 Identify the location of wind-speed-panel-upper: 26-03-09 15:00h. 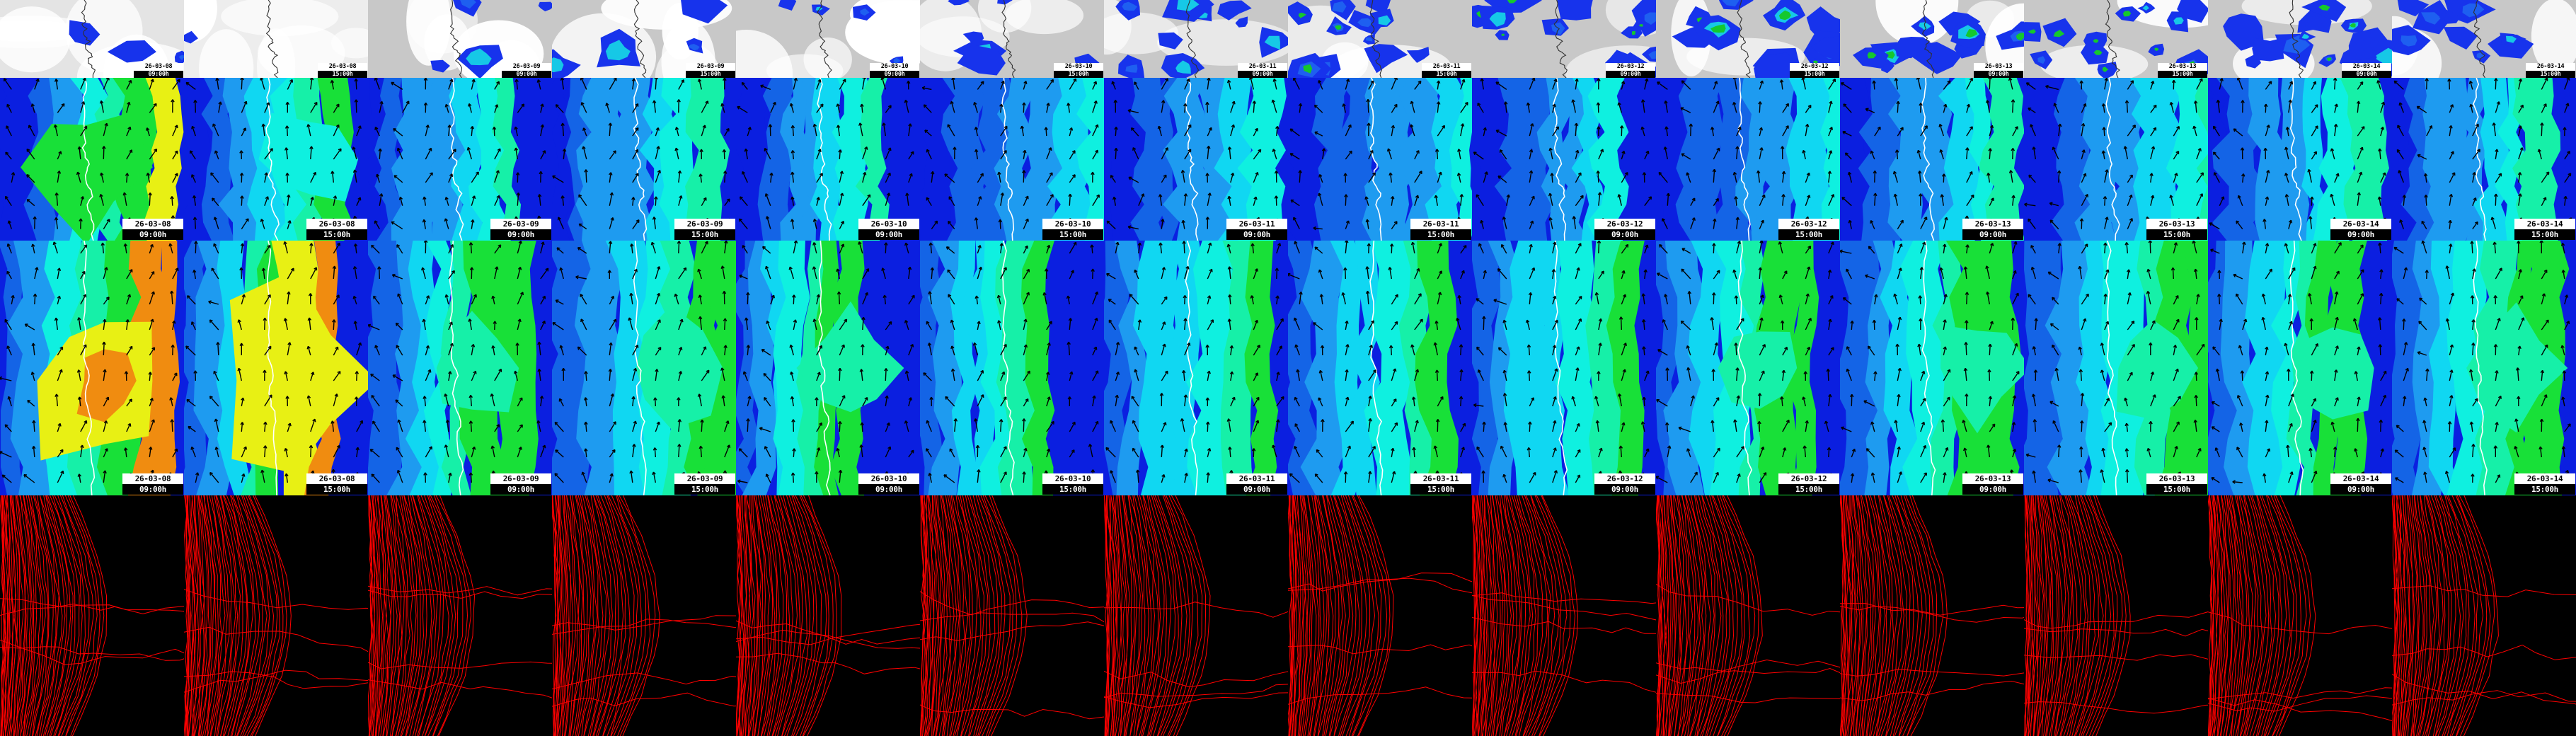
(644, 160).